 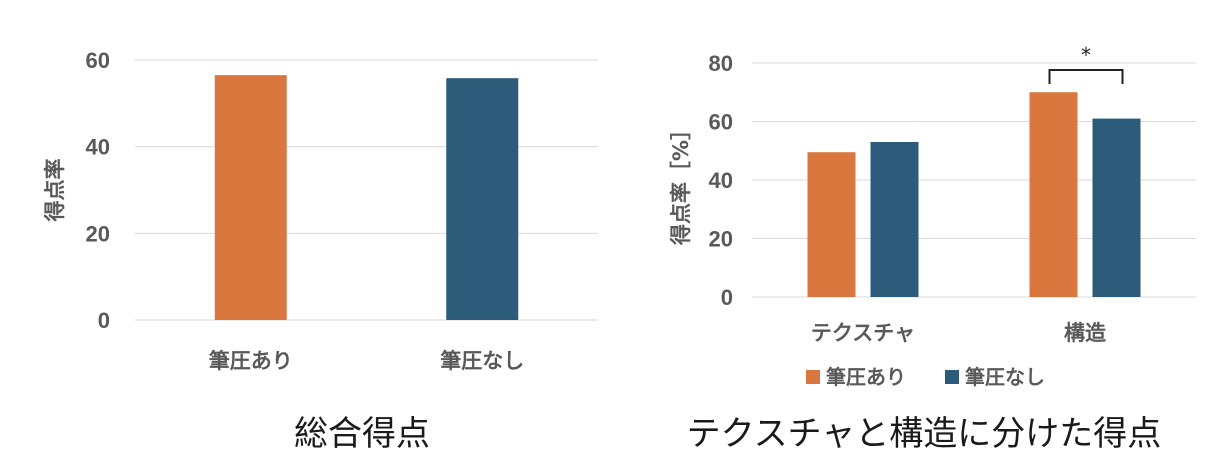 What do you see at coordinates (863, 333) in the screenshot?
I see `chart2-category-label: テクスチャ` at bounding box center [863, 333].